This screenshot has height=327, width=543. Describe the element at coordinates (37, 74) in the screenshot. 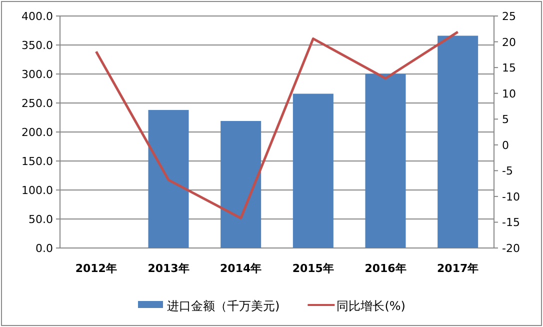

I see `y-tick-label: 300.0` at that location.